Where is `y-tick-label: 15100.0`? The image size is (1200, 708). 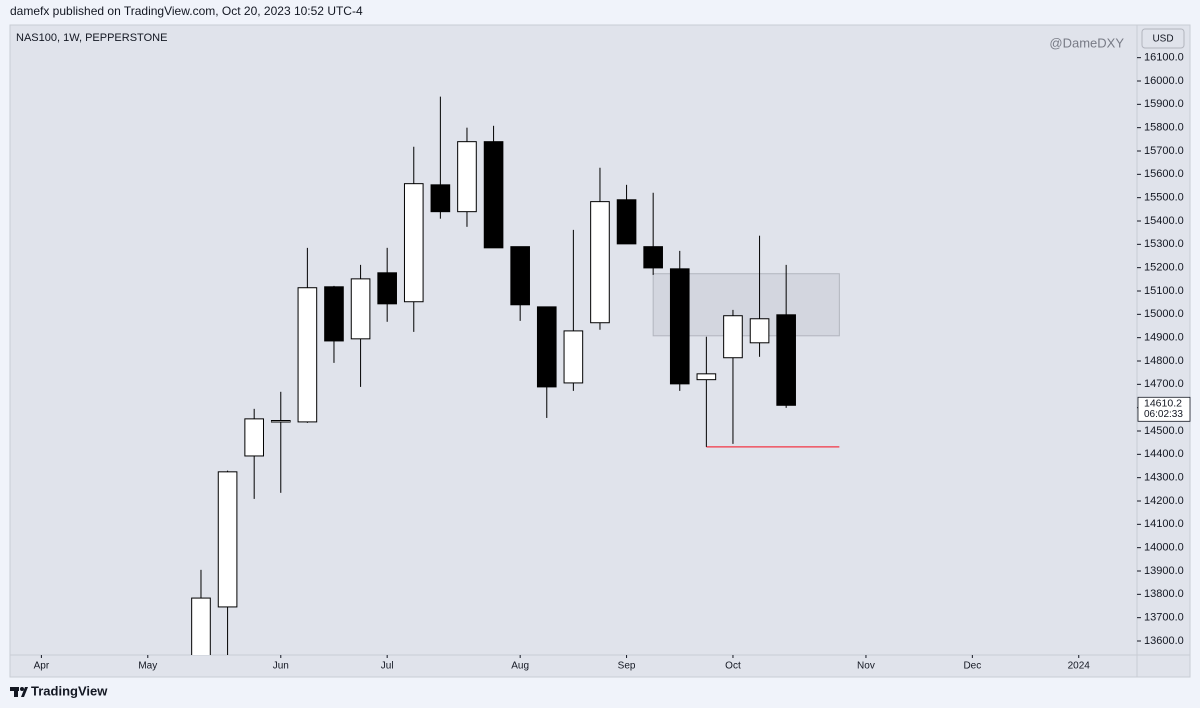 y-tick-label: 15100.0 is located at coordinates (1164, 291).